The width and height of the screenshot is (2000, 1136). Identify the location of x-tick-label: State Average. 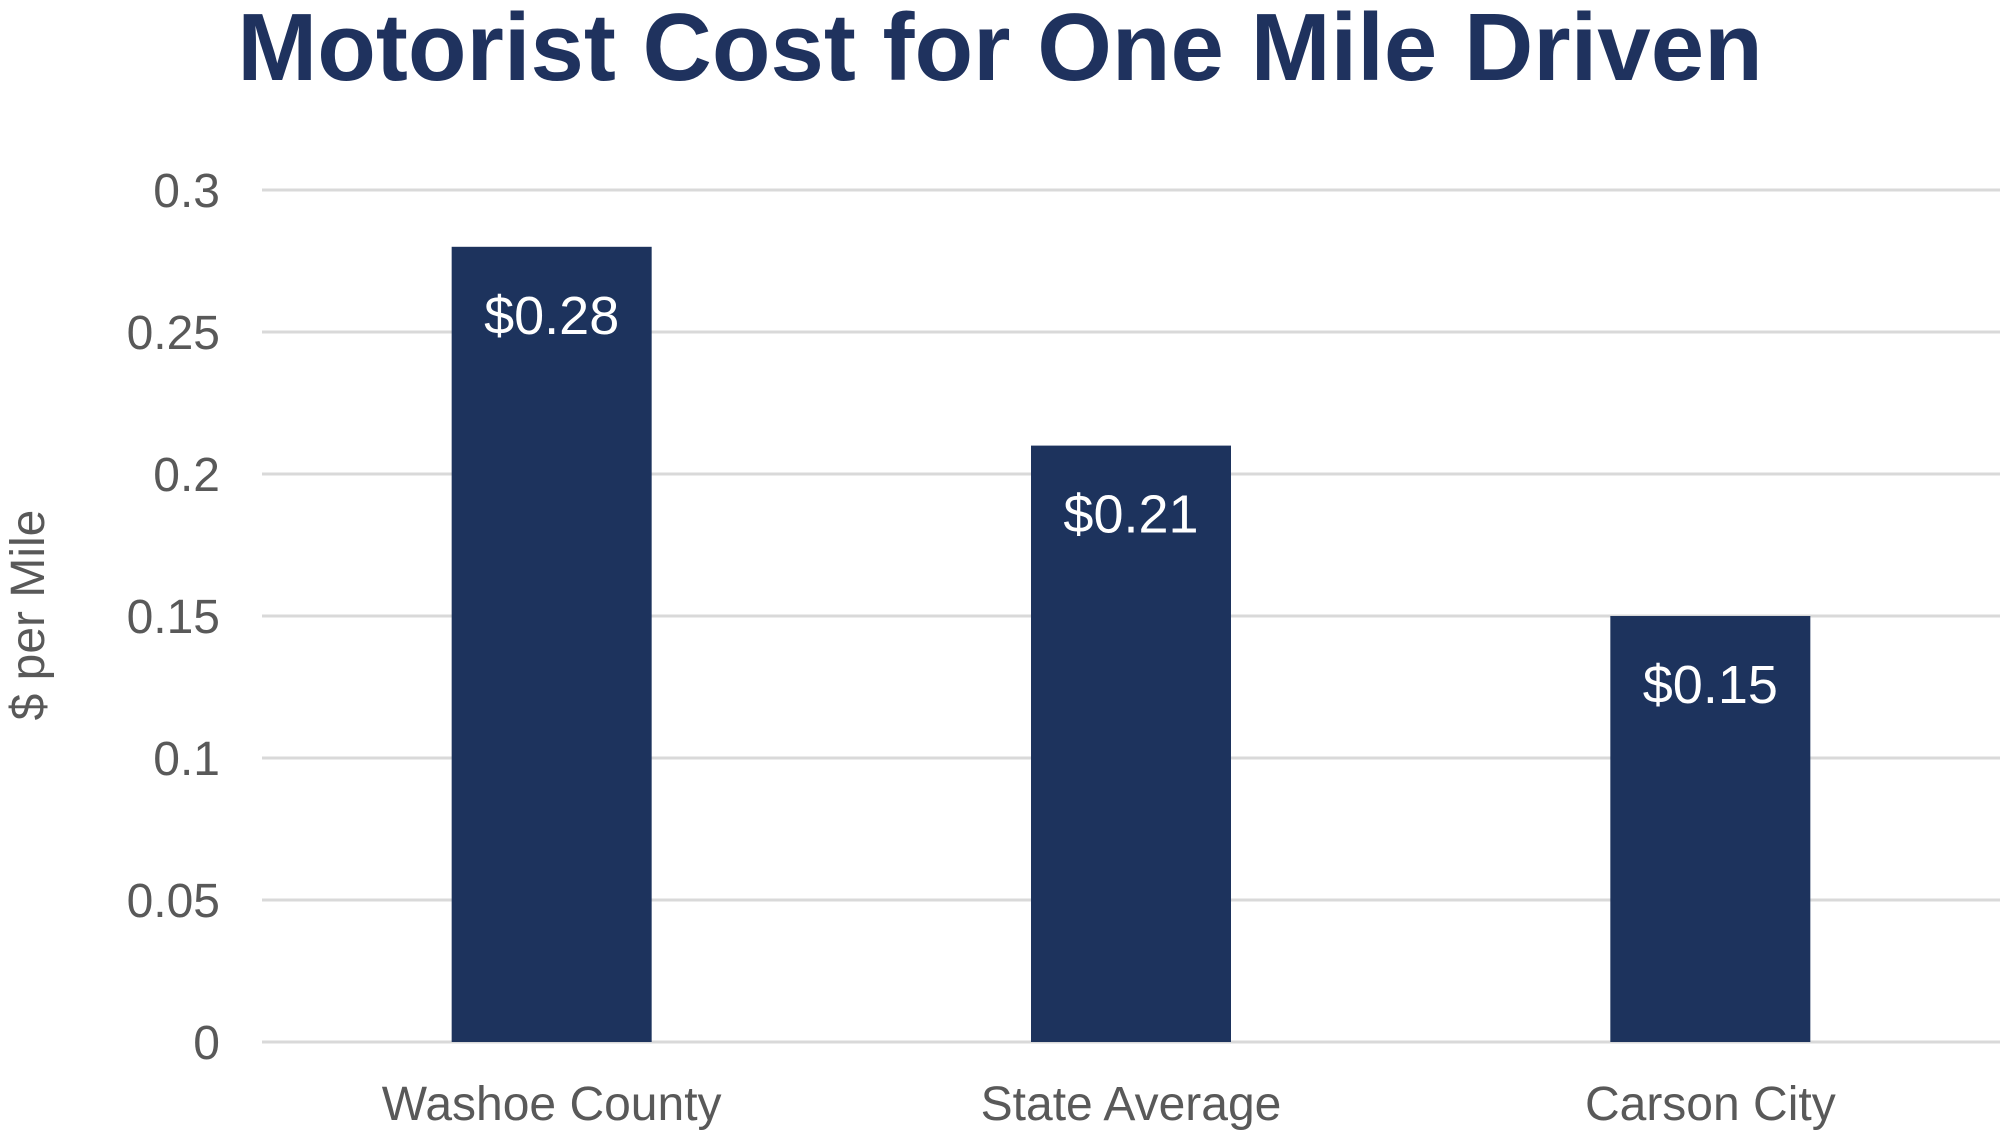
(1131, 1104).